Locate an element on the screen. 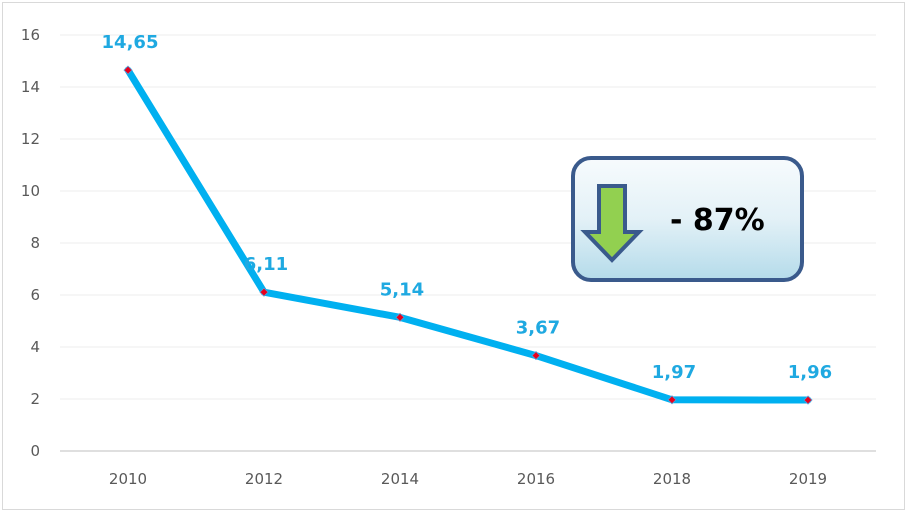 This screenshot has width=909, height=514. x-tick-label: 2014 is located at coordinates (400, 479).